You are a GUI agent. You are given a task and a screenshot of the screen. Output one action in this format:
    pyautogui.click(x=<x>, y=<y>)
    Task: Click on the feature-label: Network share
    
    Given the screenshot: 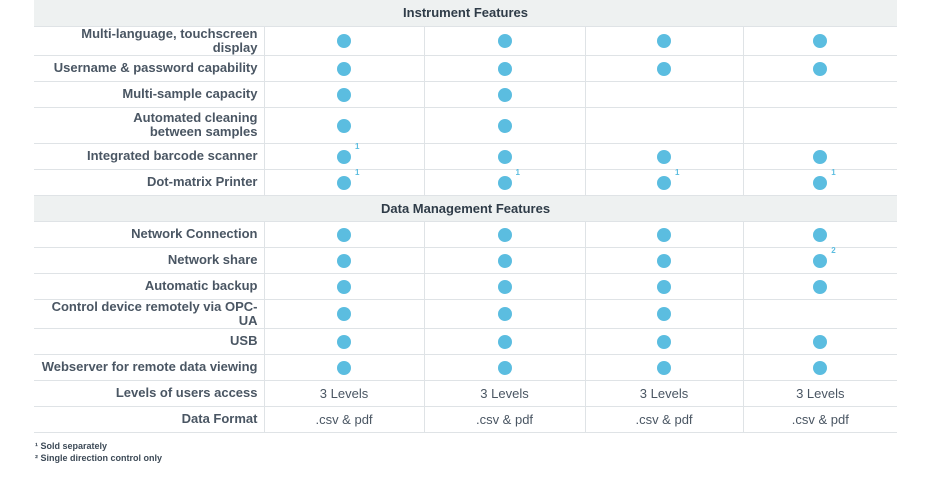 What is the action you would take?
    pyautogui.click(x=149, y=260)
    